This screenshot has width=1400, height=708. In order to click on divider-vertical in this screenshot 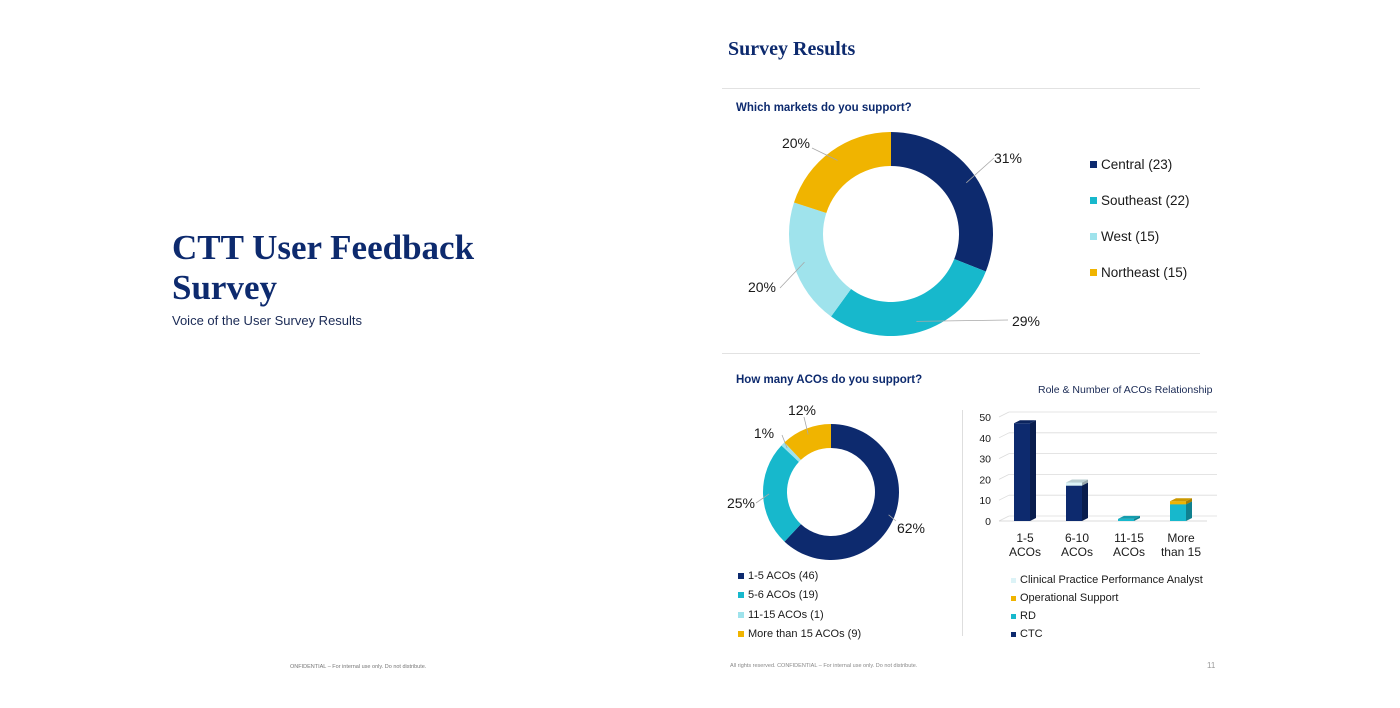, I will do `click(962, 523)`.